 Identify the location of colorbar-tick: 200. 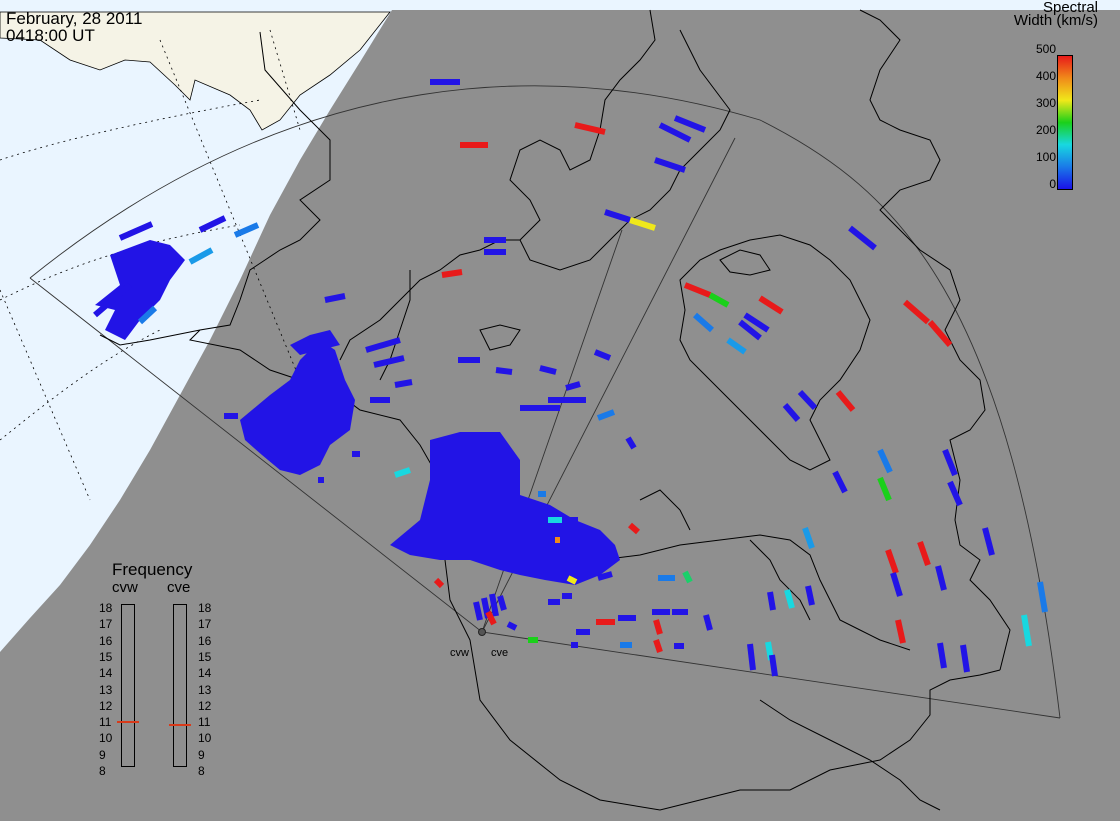
(1045, 130).